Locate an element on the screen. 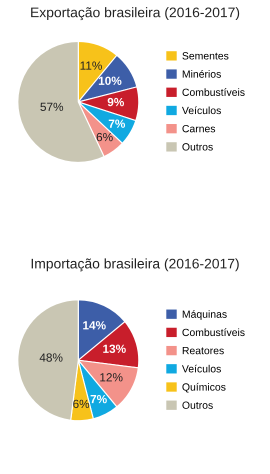  chart-title: Importação brasileira (2016-2017) is located at coordinates (135, 265).